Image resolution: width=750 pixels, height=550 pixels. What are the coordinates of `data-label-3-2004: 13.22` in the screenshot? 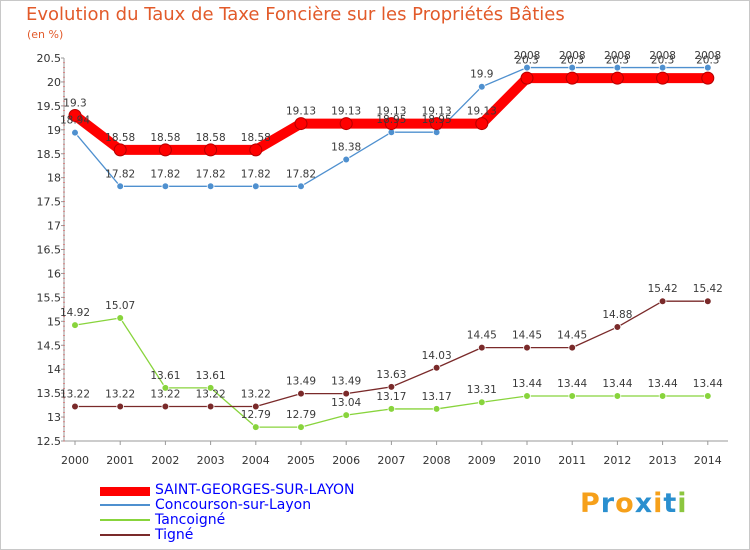 It's located at (256, 395).